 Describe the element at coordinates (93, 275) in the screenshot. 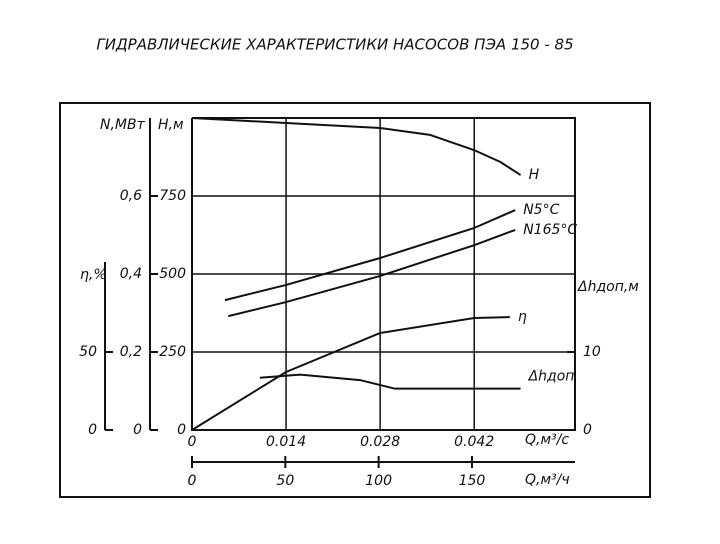

I see `eta-axis-label: η,%` at that location.